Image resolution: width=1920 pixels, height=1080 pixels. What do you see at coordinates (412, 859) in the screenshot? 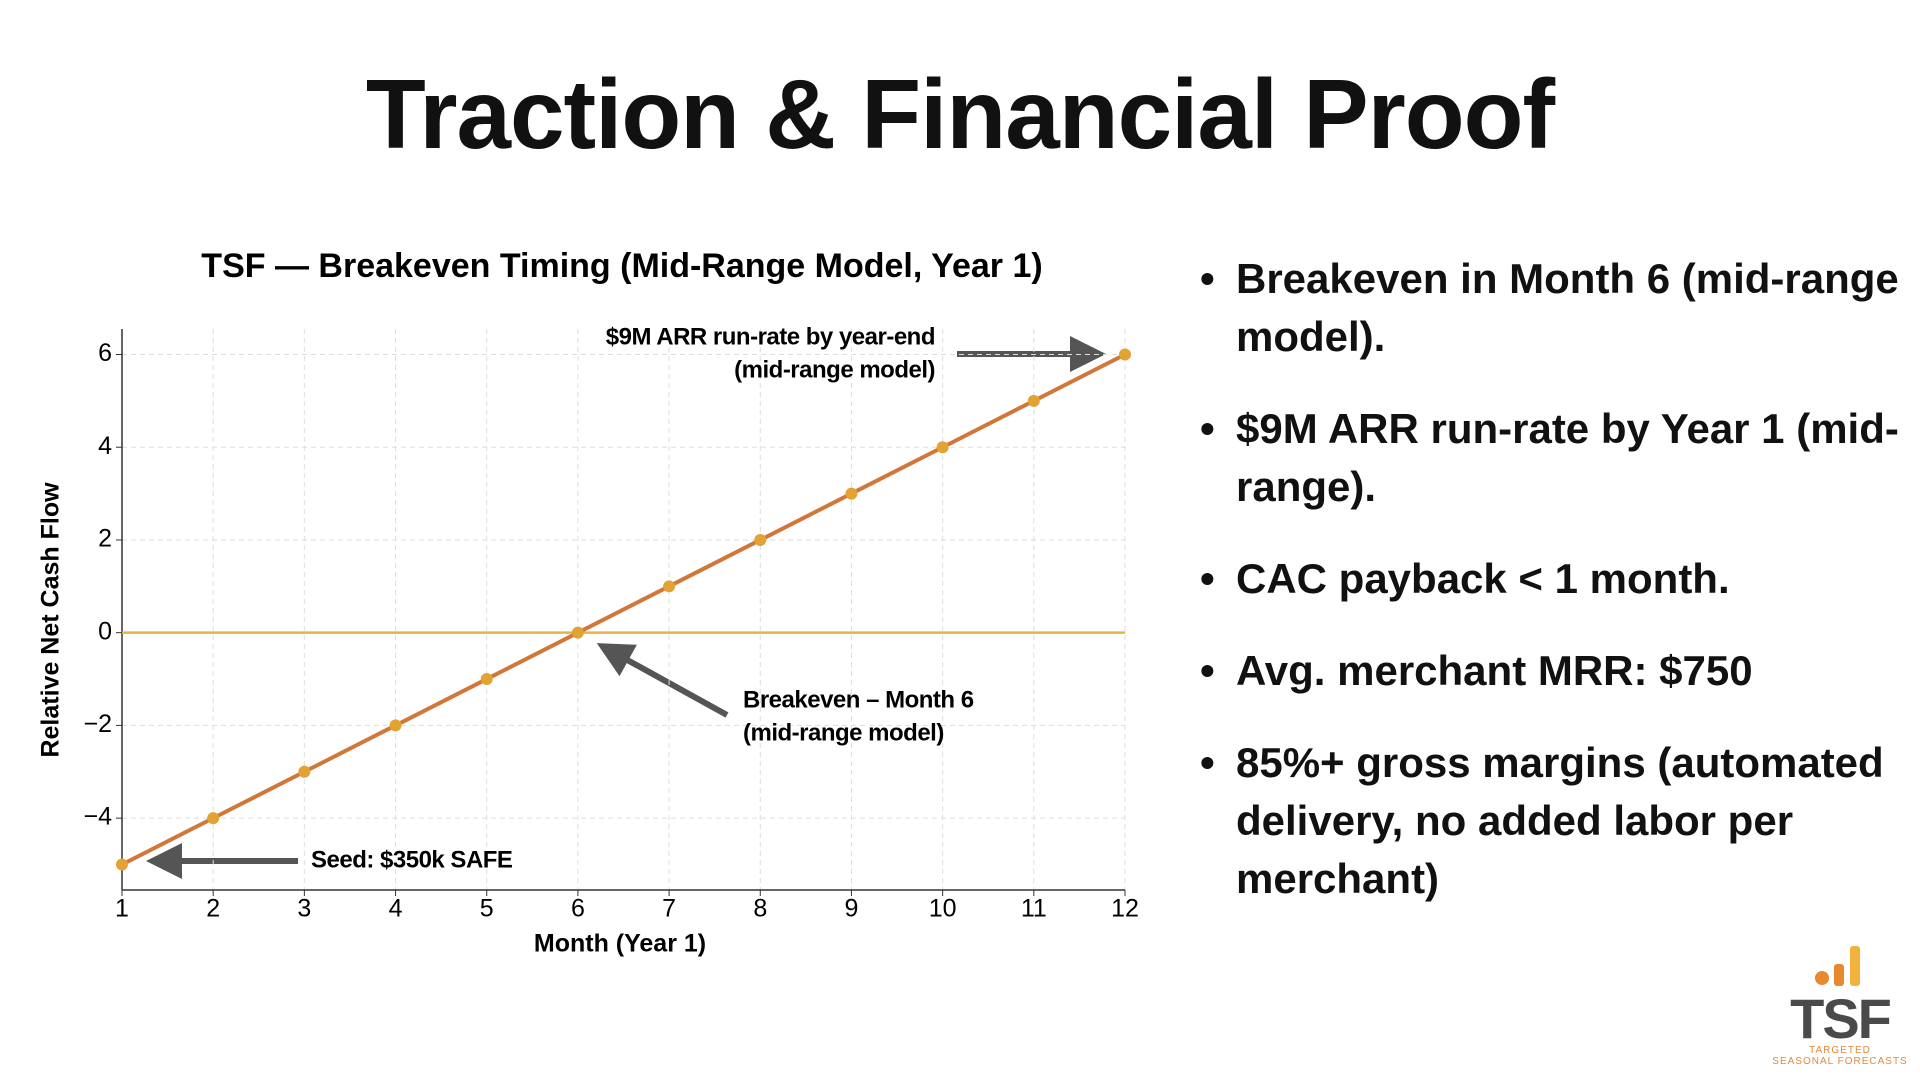
I see `annotation: Seed: $350k SAFE` at bounding box center [412, 859].